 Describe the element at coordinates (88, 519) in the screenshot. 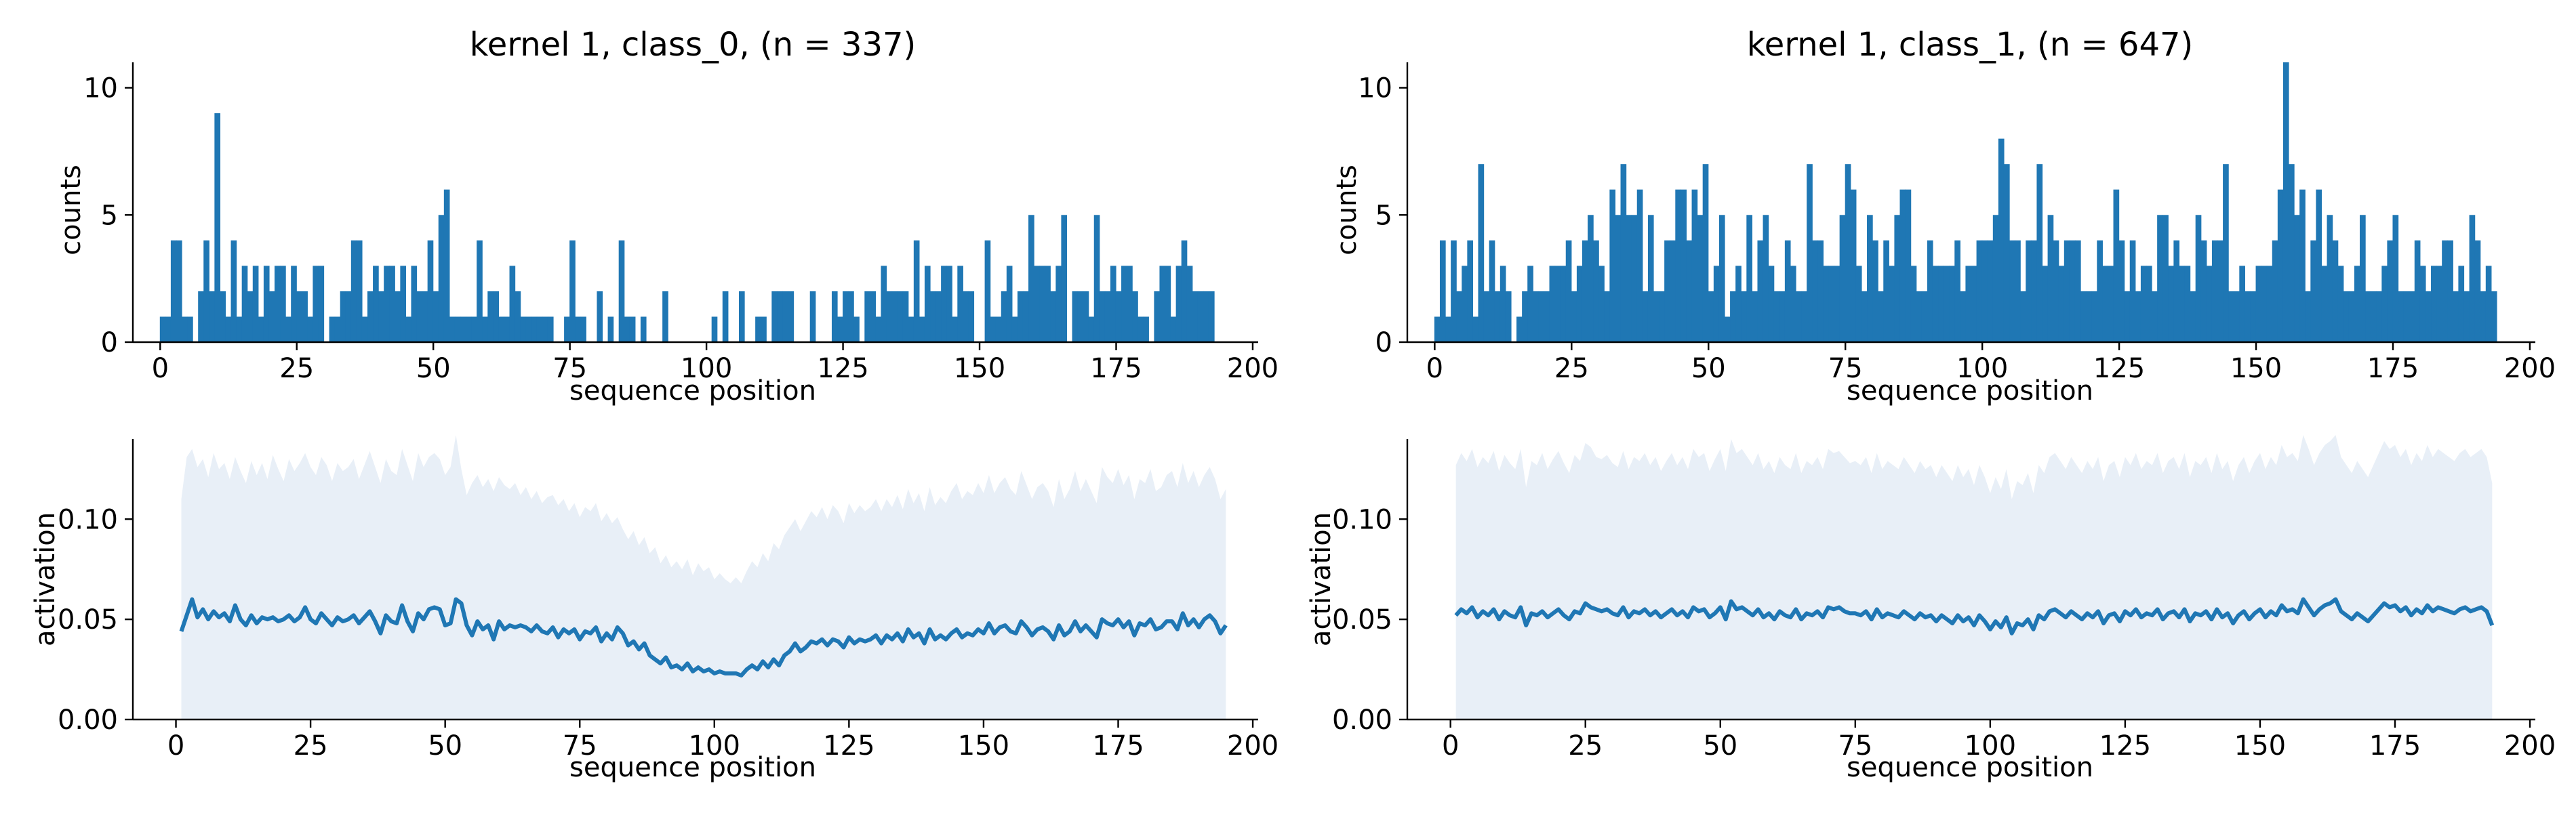

I see `y-tick-label: 0.10` at that location.